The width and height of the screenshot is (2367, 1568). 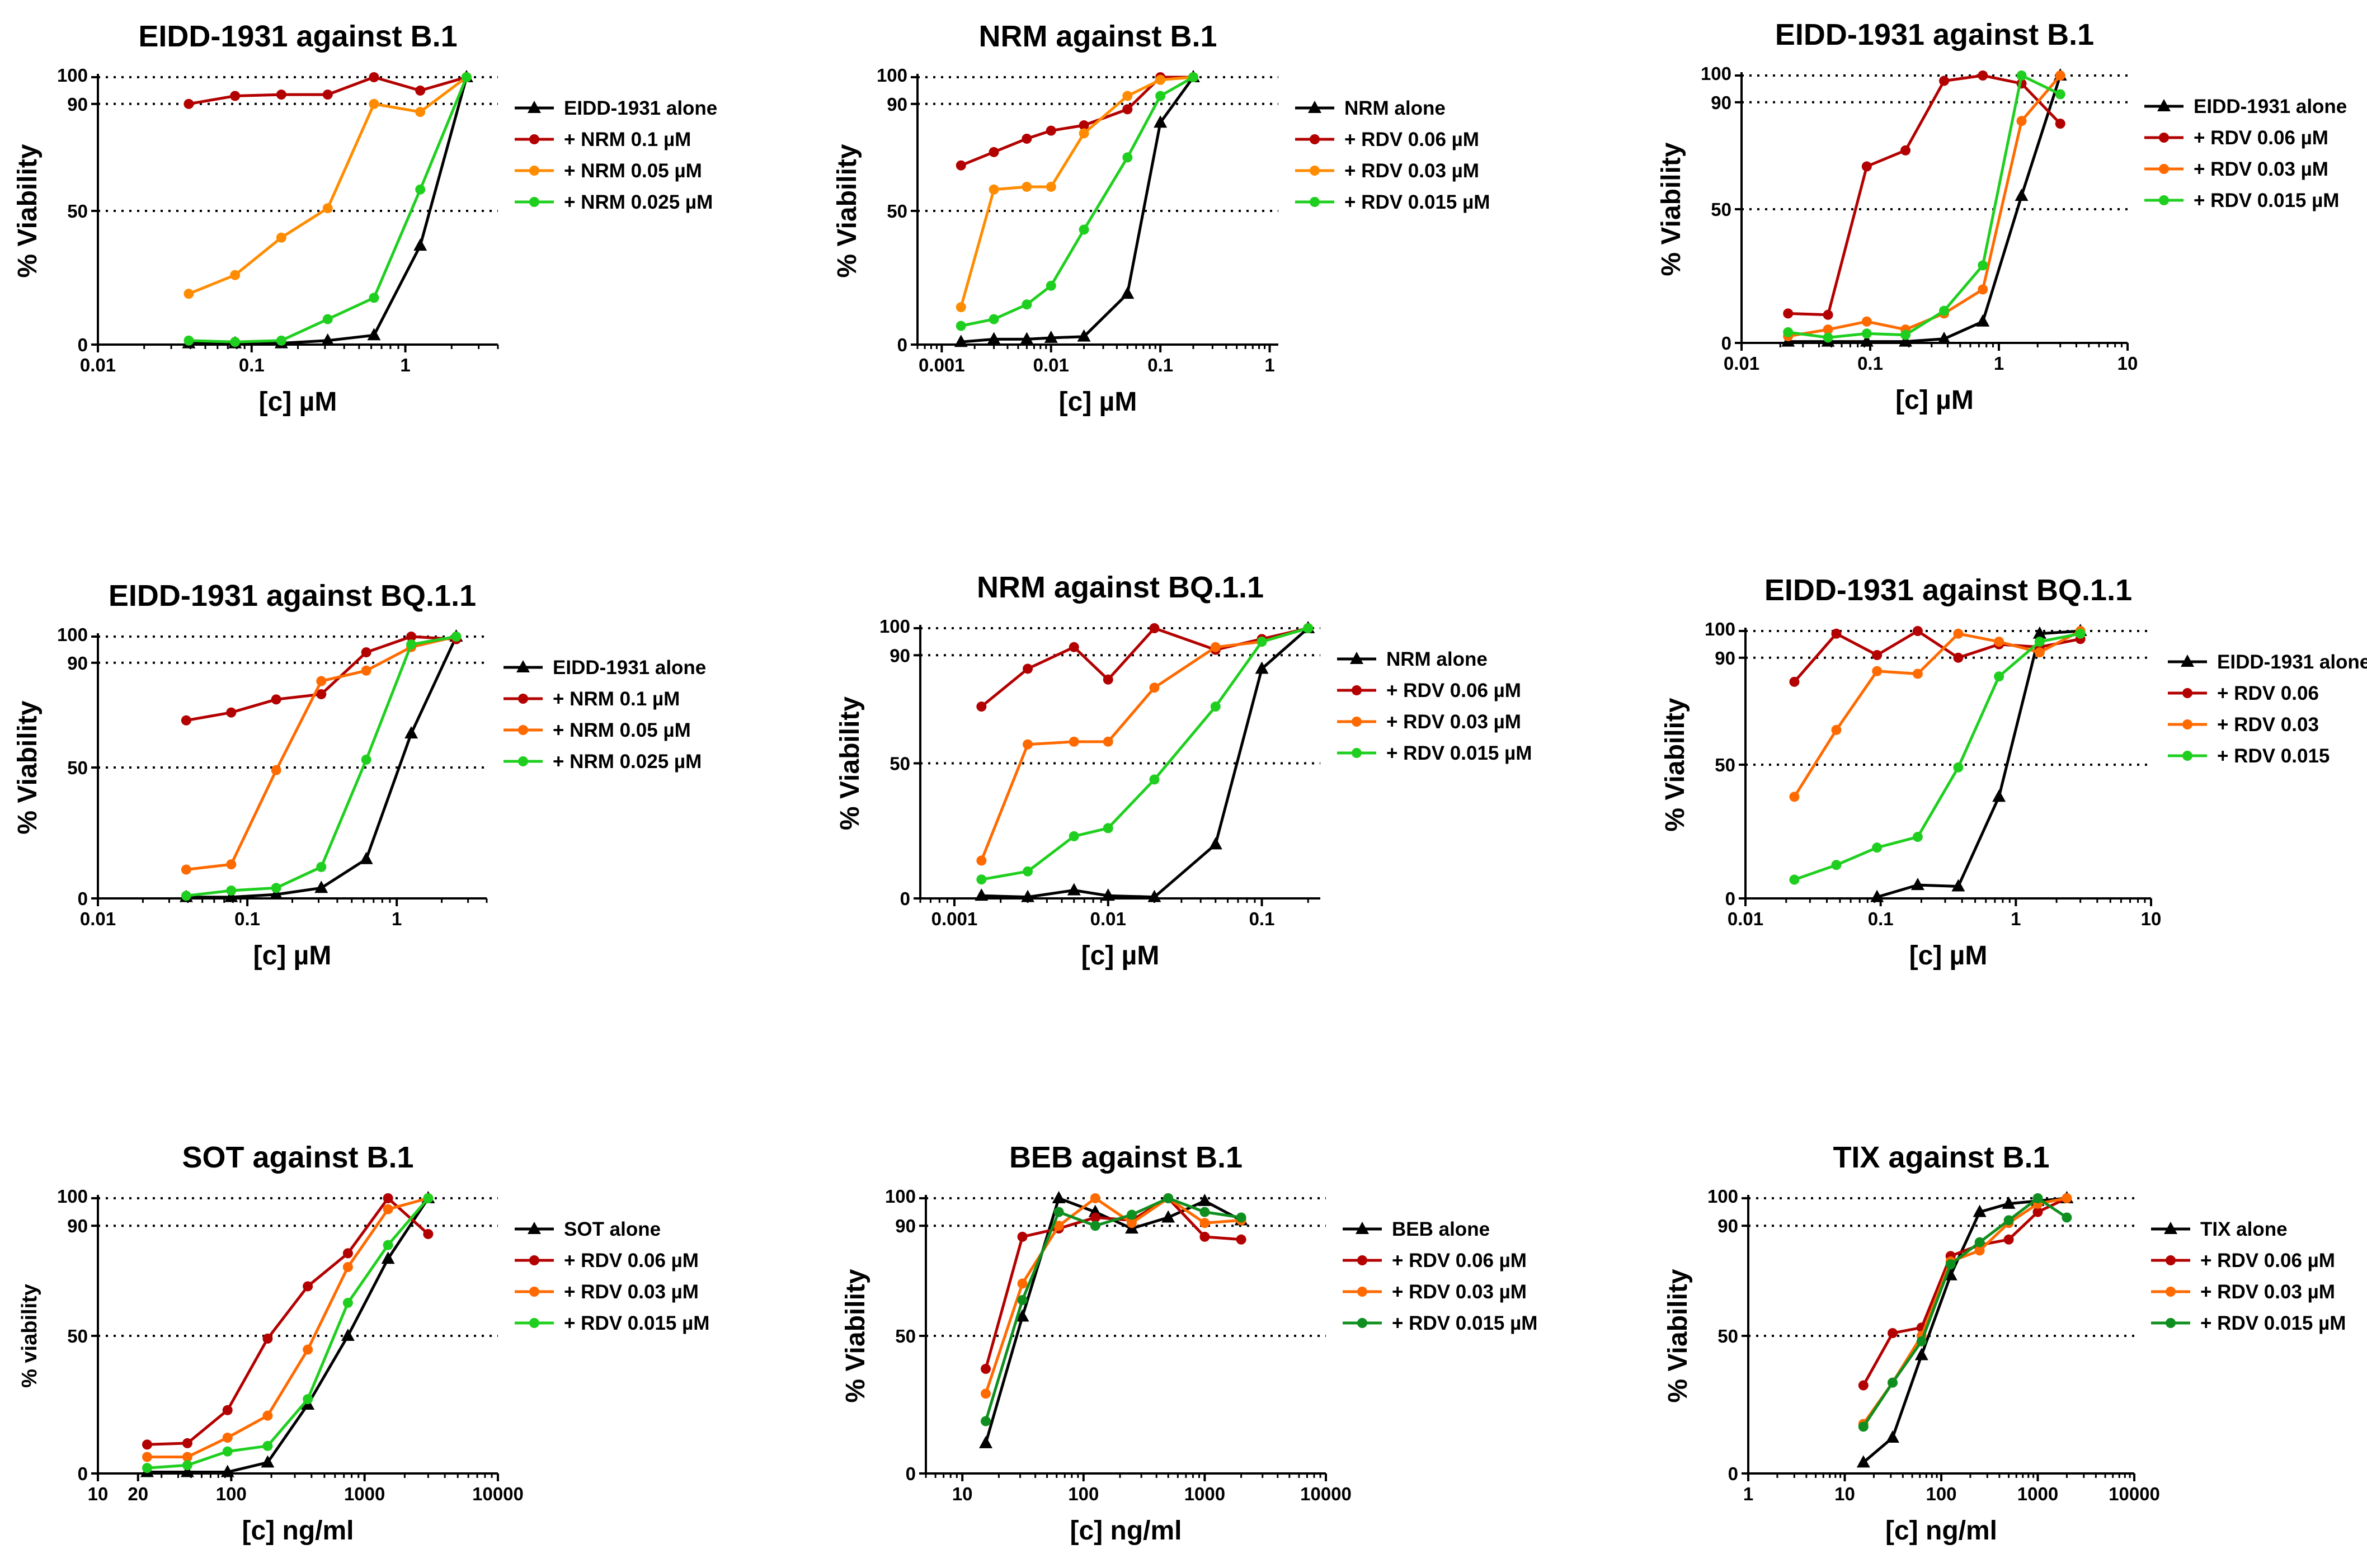 I want to click on legend-label: + NRM 0.1 µM, so click(x=616, y=699).